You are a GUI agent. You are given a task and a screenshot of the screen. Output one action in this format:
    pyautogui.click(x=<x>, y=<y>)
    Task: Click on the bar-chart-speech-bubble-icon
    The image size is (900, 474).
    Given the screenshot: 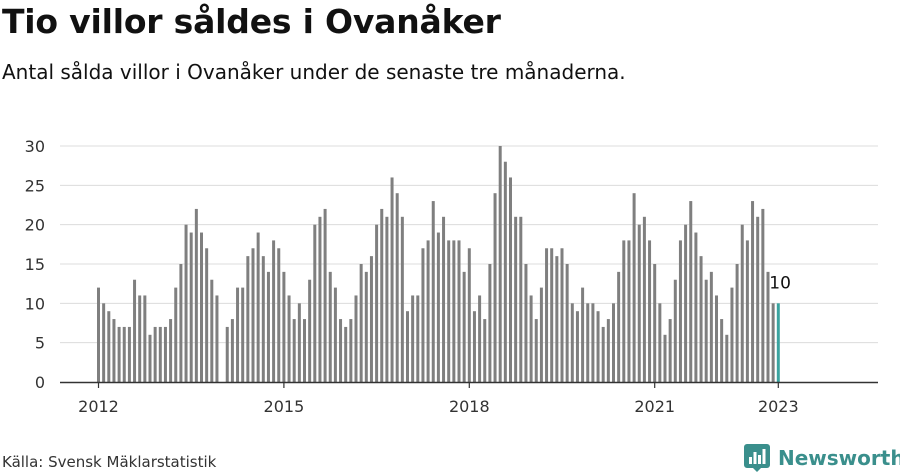 What is the action you would take?
    pyautogui.click(x=757, y=458)
    